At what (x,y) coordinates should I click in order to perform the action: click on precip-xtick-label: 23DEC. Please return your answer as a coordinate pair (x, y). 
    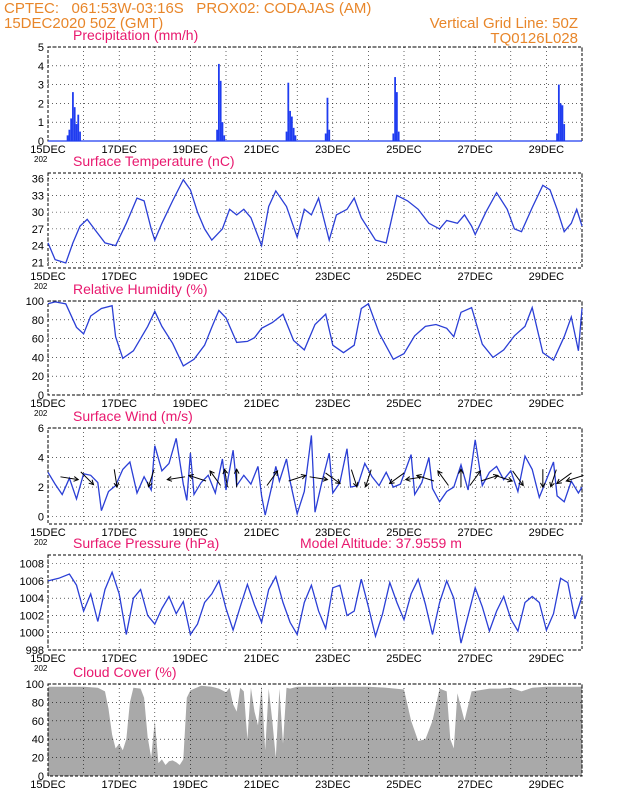
    Looking at the image, I should click on (333, 150).